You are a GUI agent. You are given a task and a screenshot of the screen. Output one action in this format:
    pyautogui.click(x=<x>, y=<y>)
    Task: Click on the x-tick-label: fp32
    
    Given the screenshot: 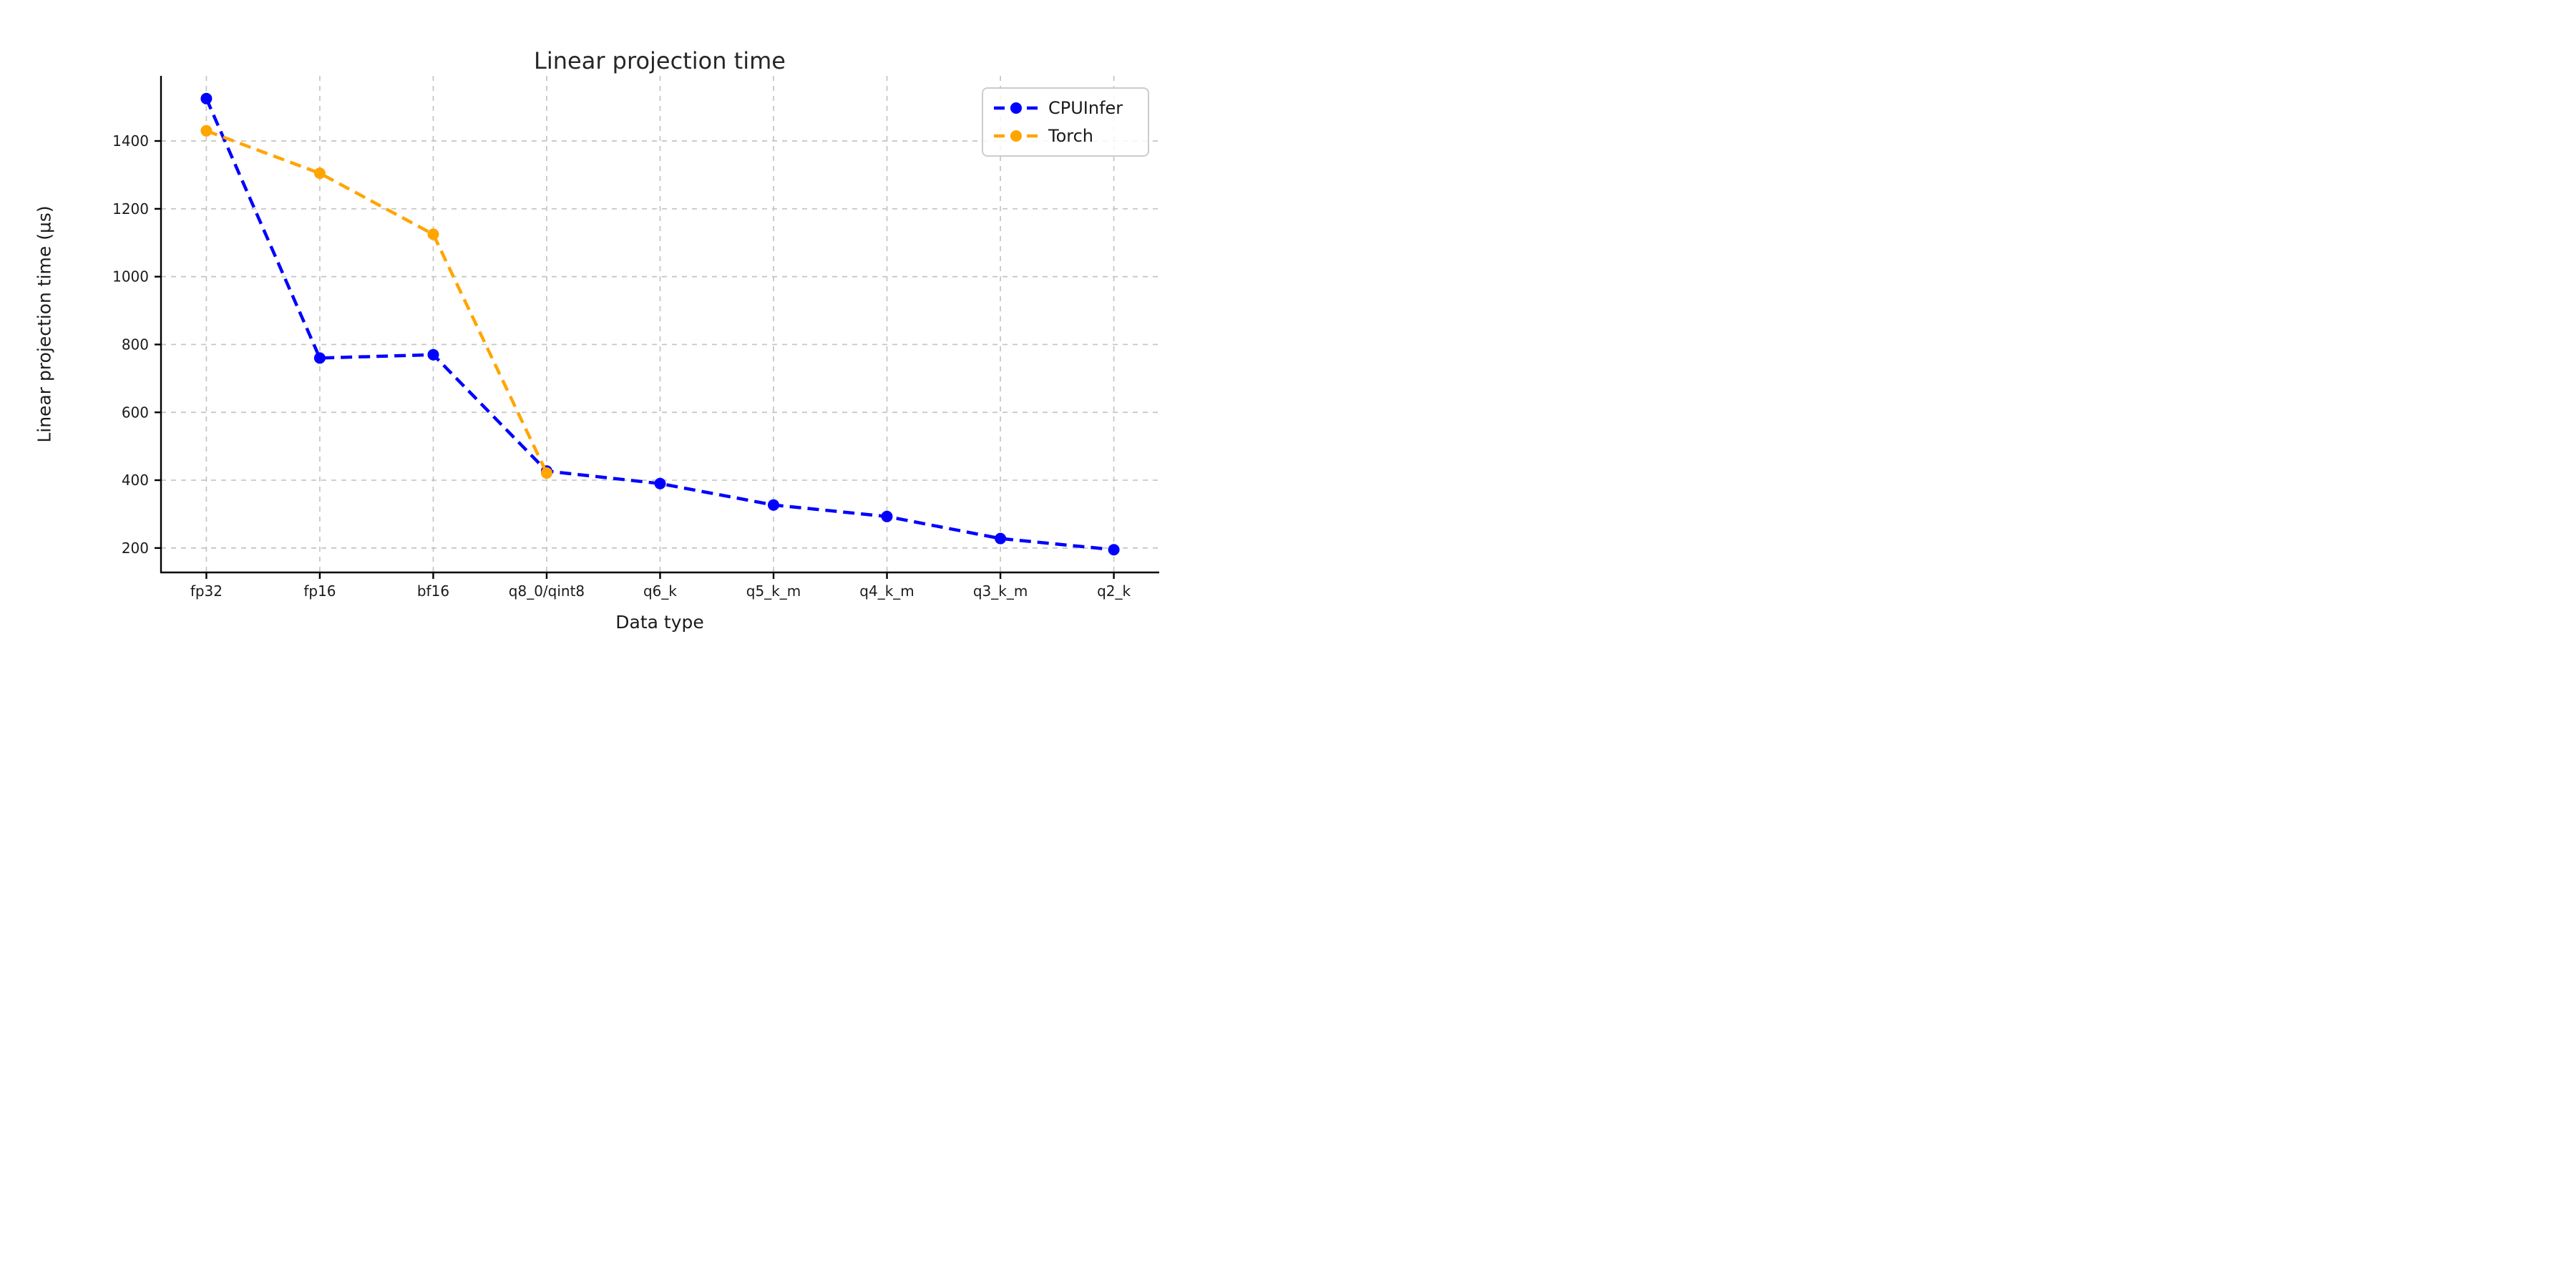 What is the action you would take?
    pyautogui.click(x=206, y=591)
    